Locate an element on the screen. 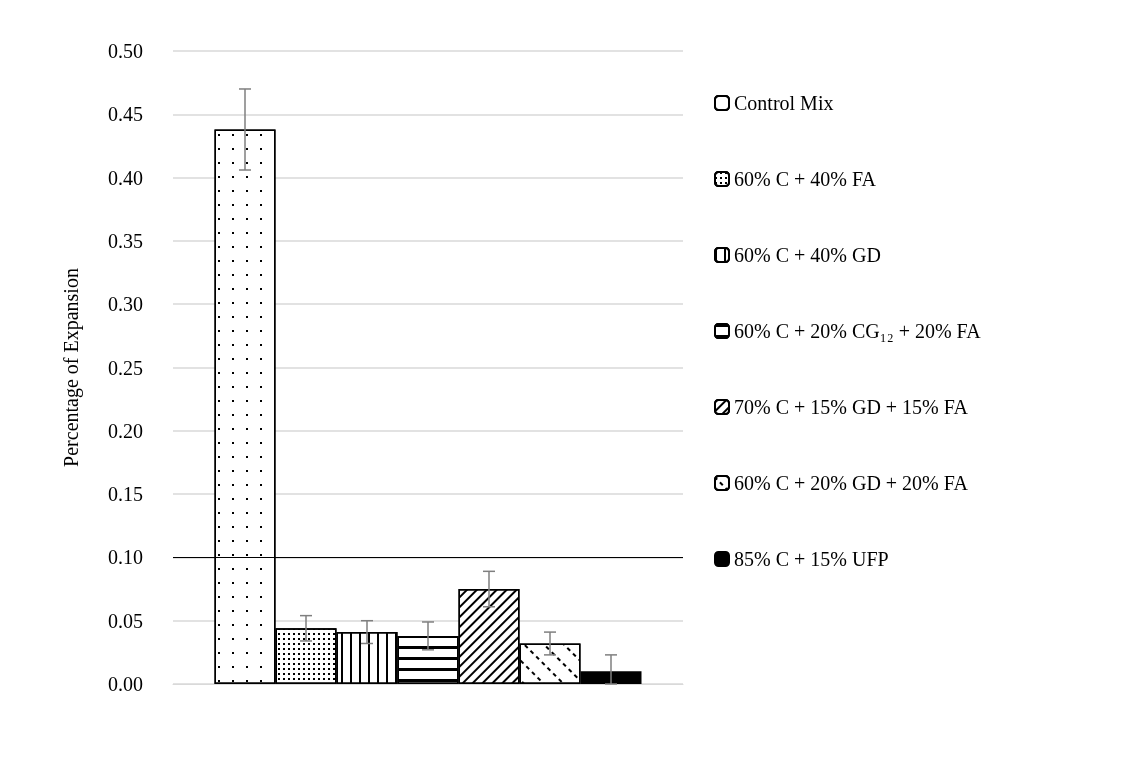  legend-label: 85% C + 15% UFP is located at coordinates (811, 559).